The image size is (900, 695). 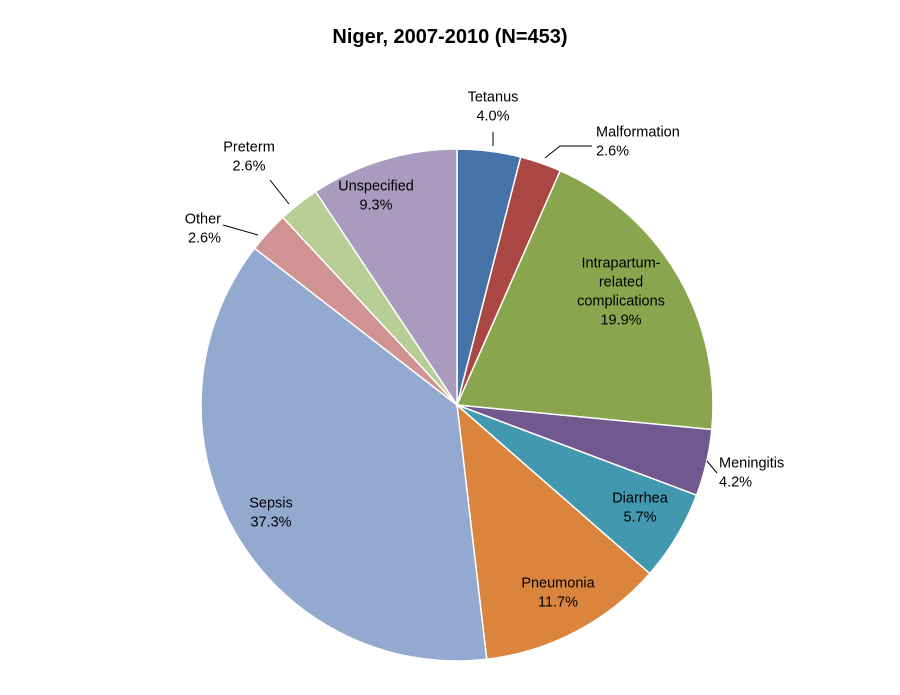 I want to click on slice-name-label: Preterm, so click(x=249, y=147).